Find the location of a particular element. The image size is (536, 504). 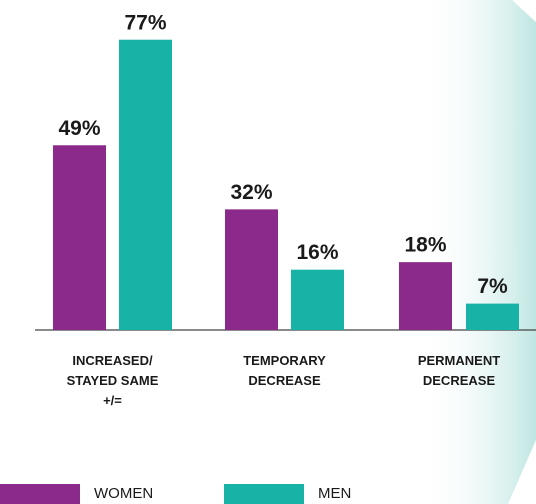

category-label: INCREASED/STAYED SAME +/= is located at coordinates (113, 380).